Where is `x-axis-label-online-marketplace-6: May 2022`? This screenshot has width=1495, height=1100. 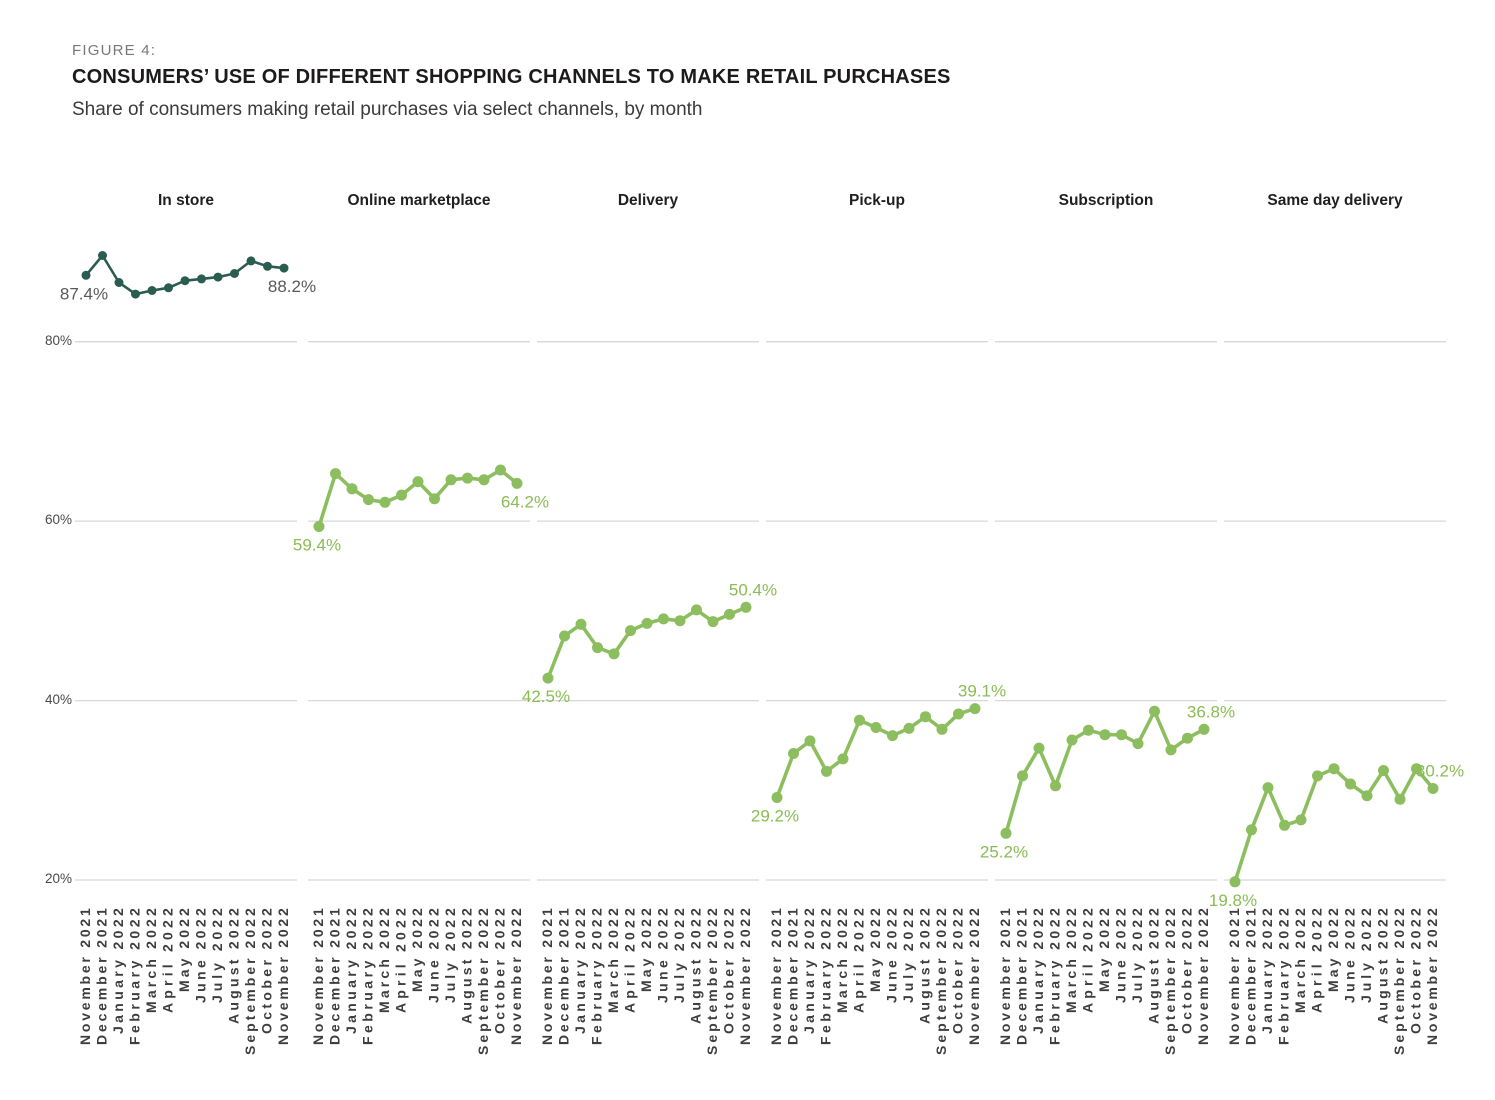
x-axis-label-online-marketplace-6: May 2022 is located at coordinates (417, 950).